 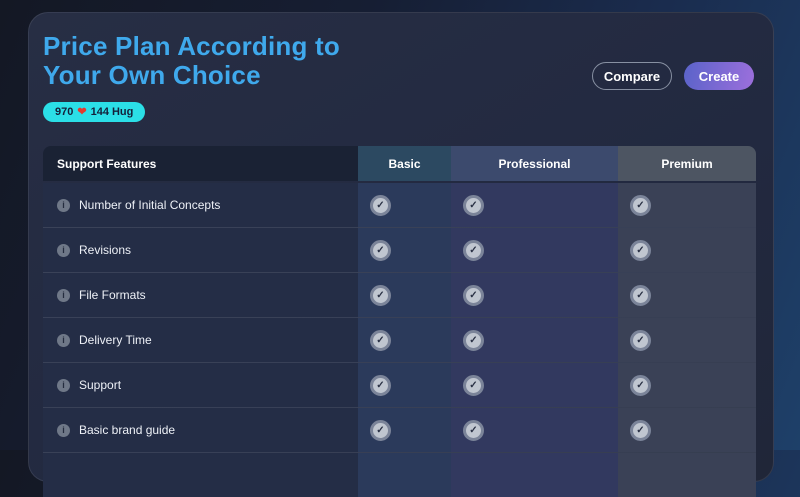 I want to click on feature-cell: i Revisions, so click(x=200, y=250).